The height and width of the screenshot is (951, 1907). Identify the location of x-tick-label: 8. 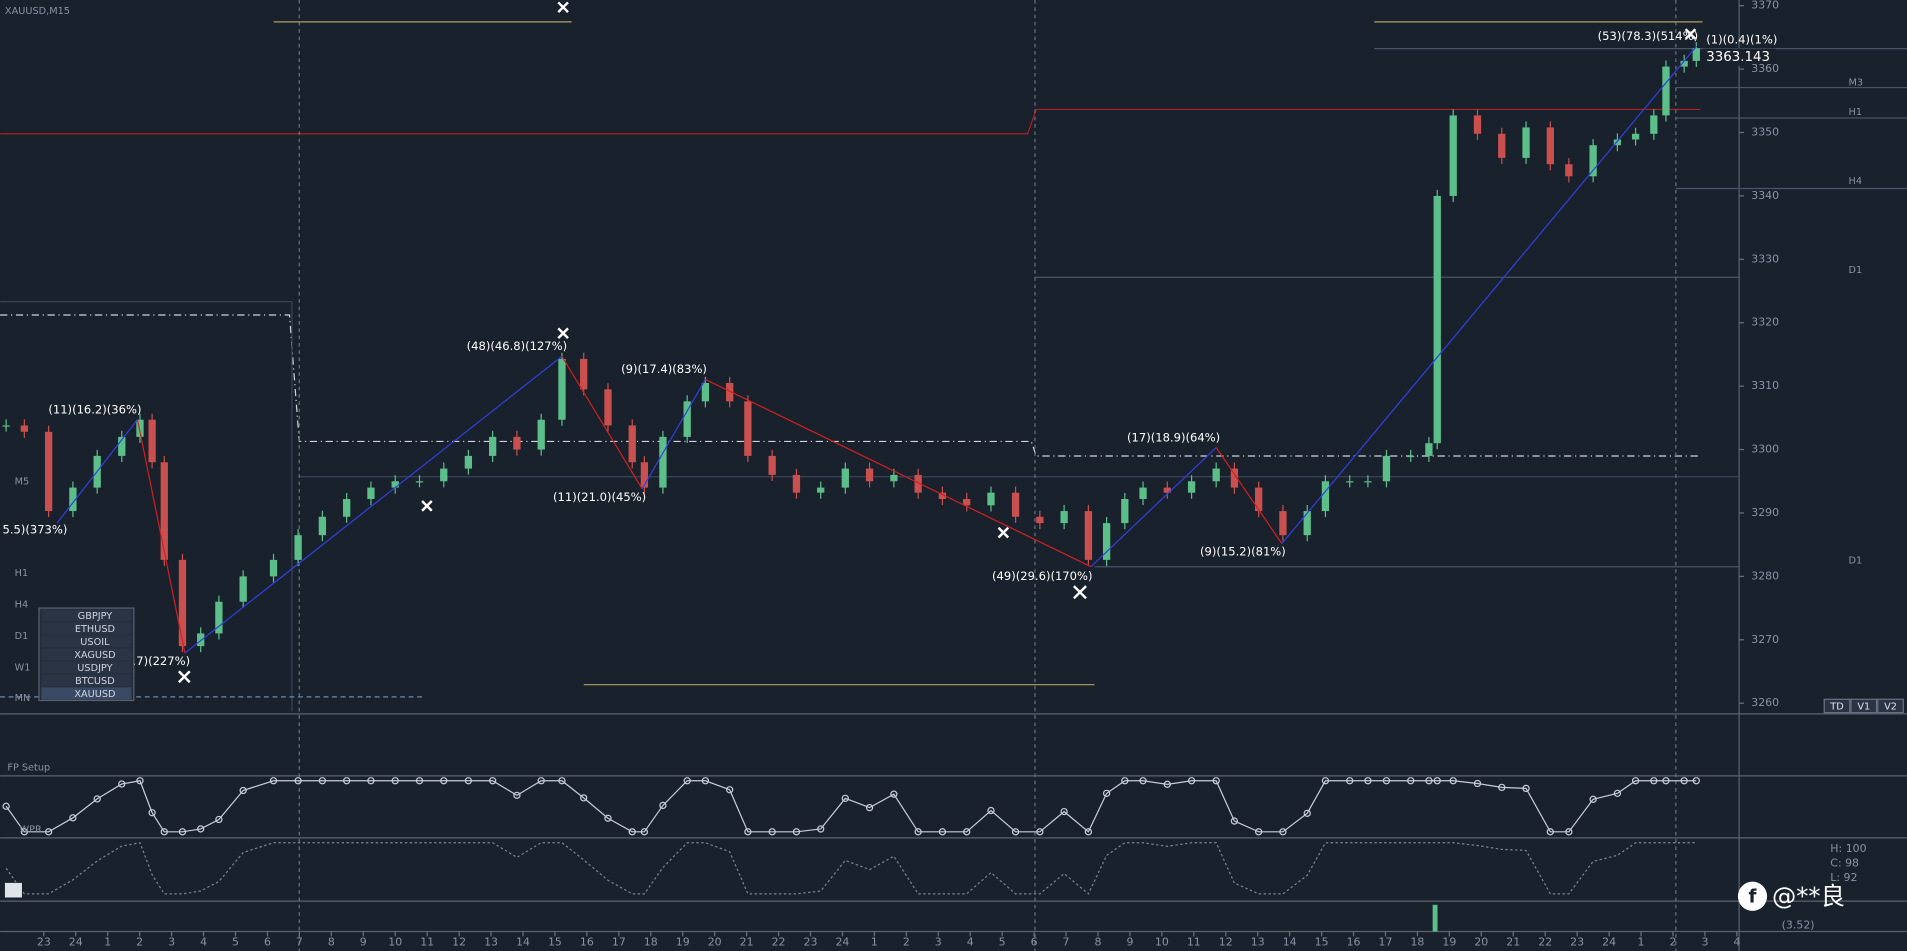
(1098, 941).